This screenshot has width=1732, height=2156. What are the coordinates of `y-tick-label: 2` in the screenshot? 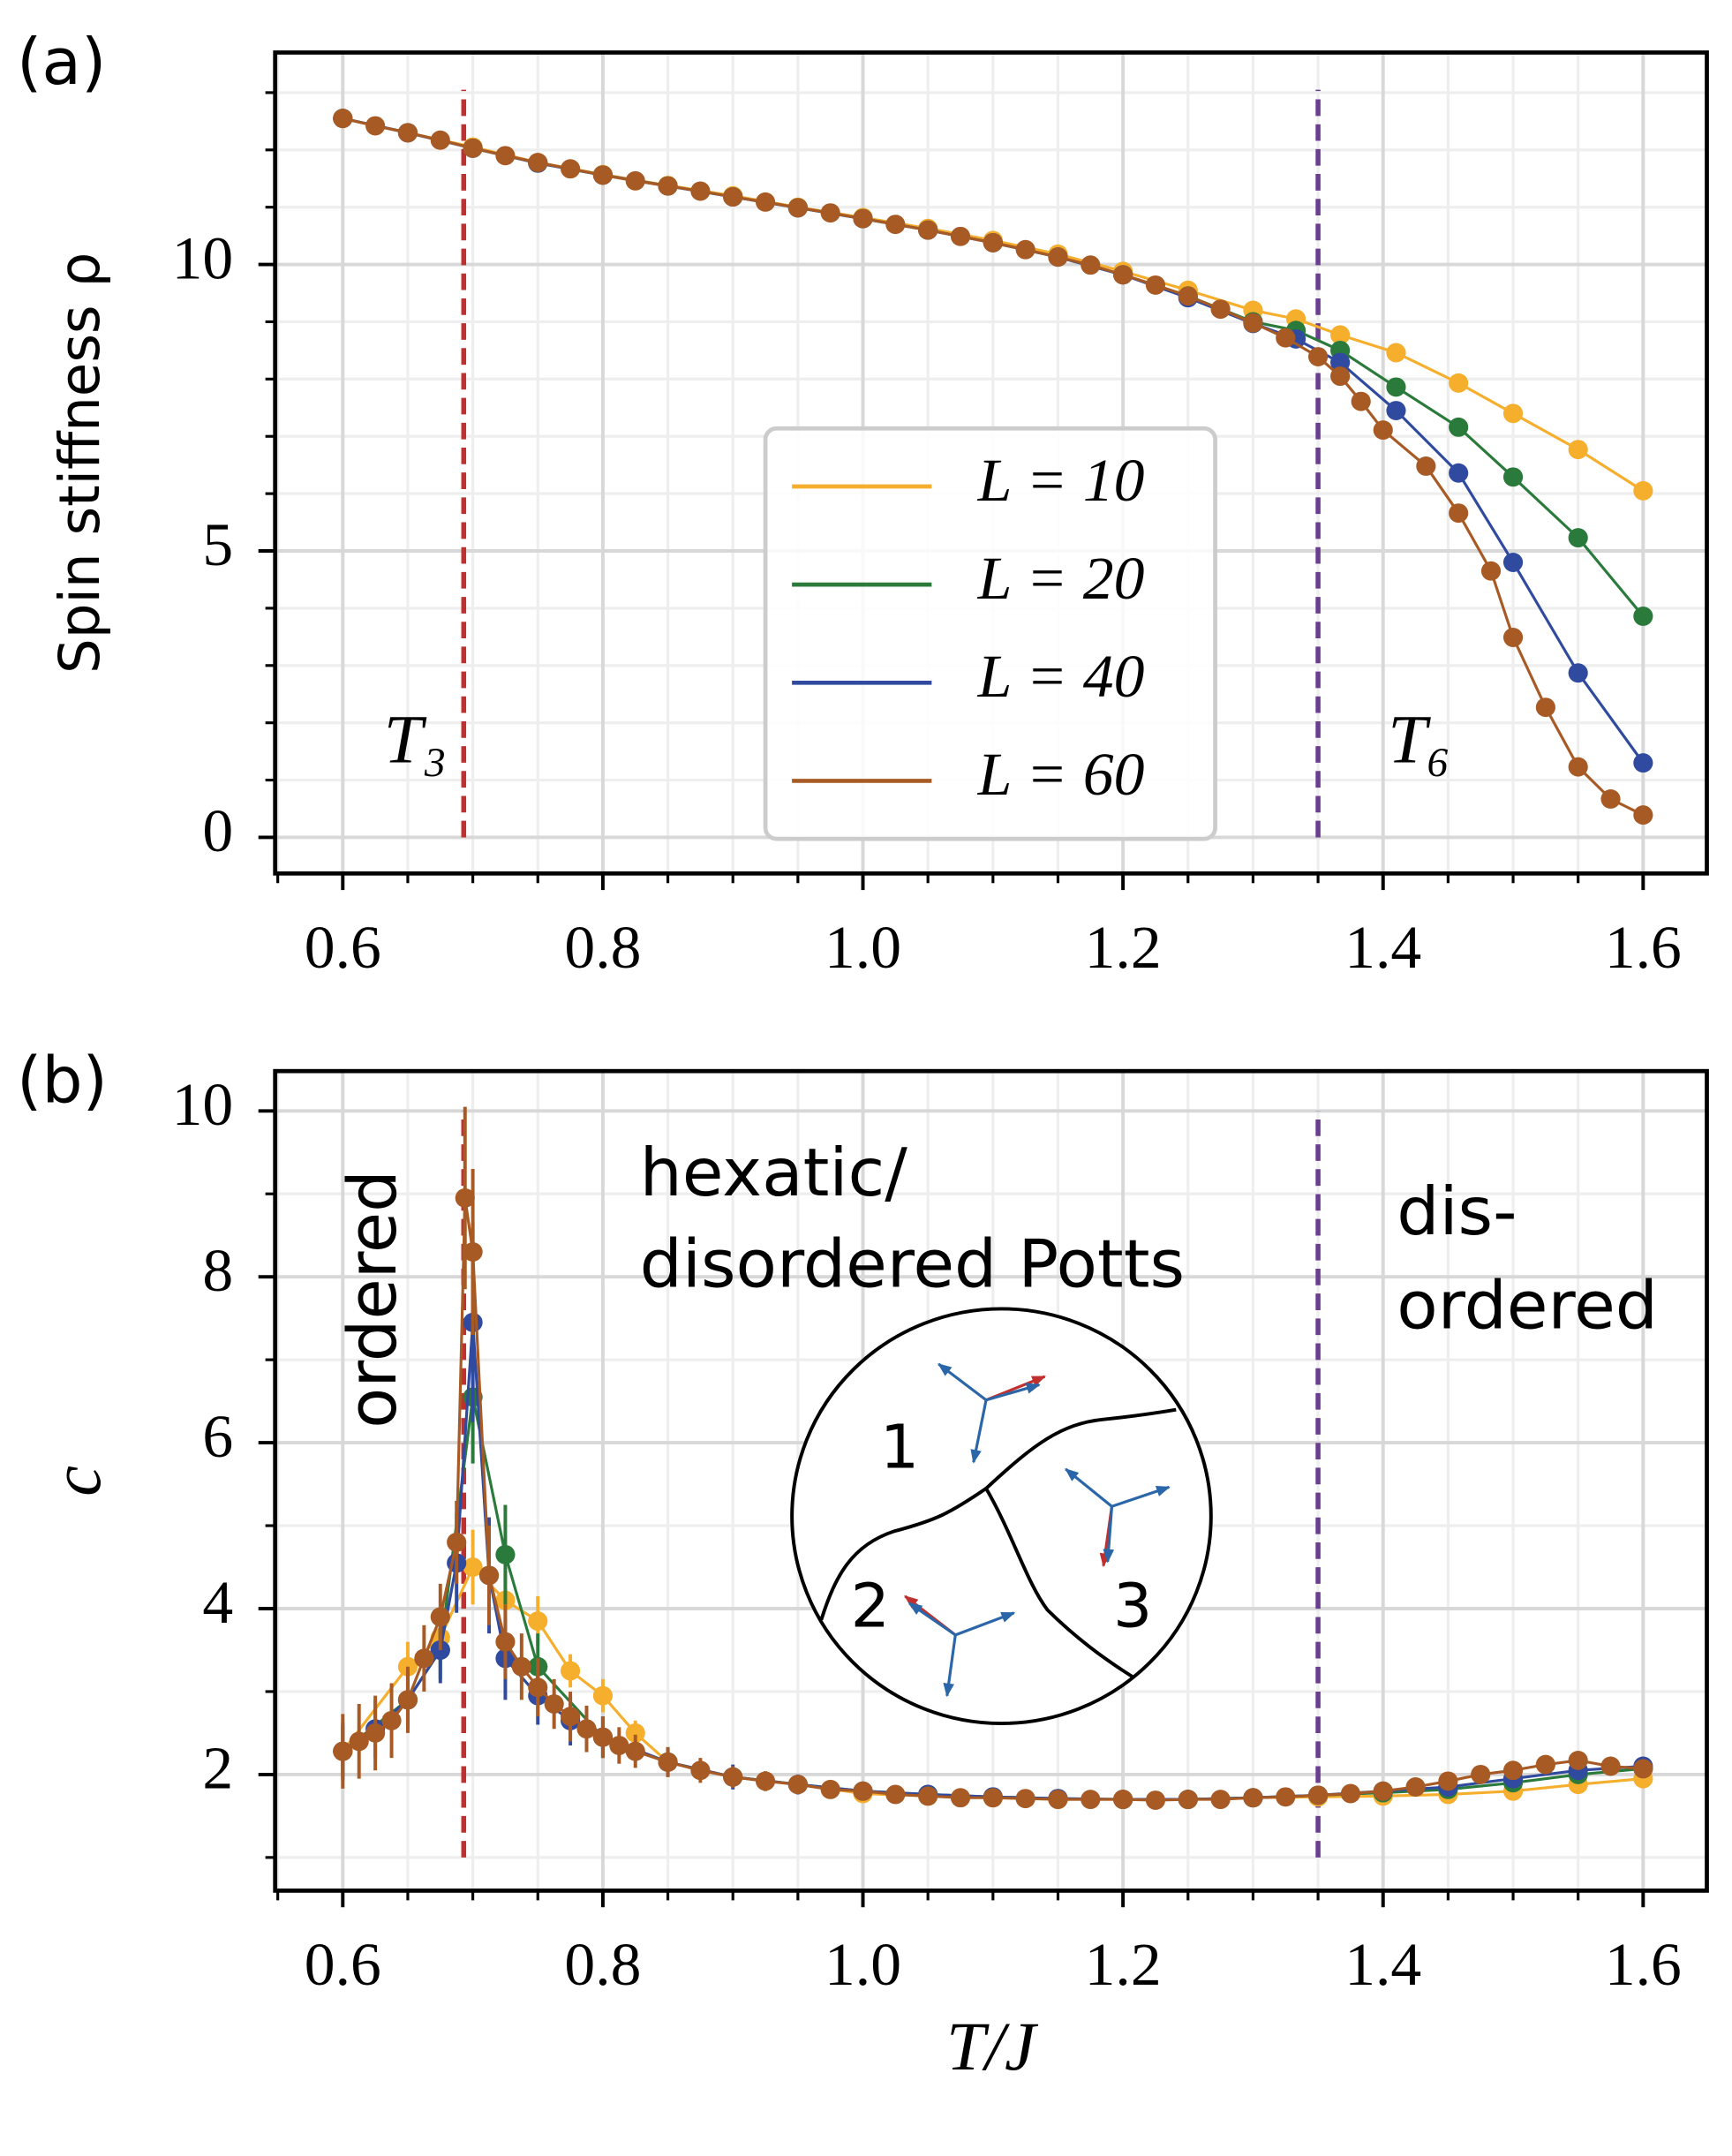 It's located at (217, 1768).